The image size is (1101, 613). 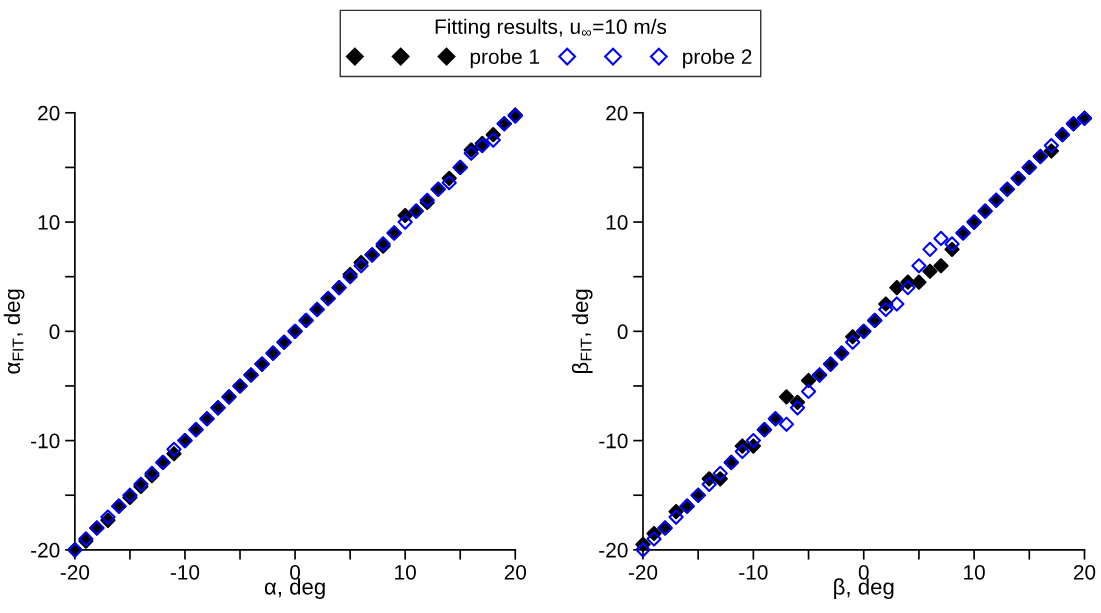 I want to click on legend-label: probe 1, so click(x=505, y=58).